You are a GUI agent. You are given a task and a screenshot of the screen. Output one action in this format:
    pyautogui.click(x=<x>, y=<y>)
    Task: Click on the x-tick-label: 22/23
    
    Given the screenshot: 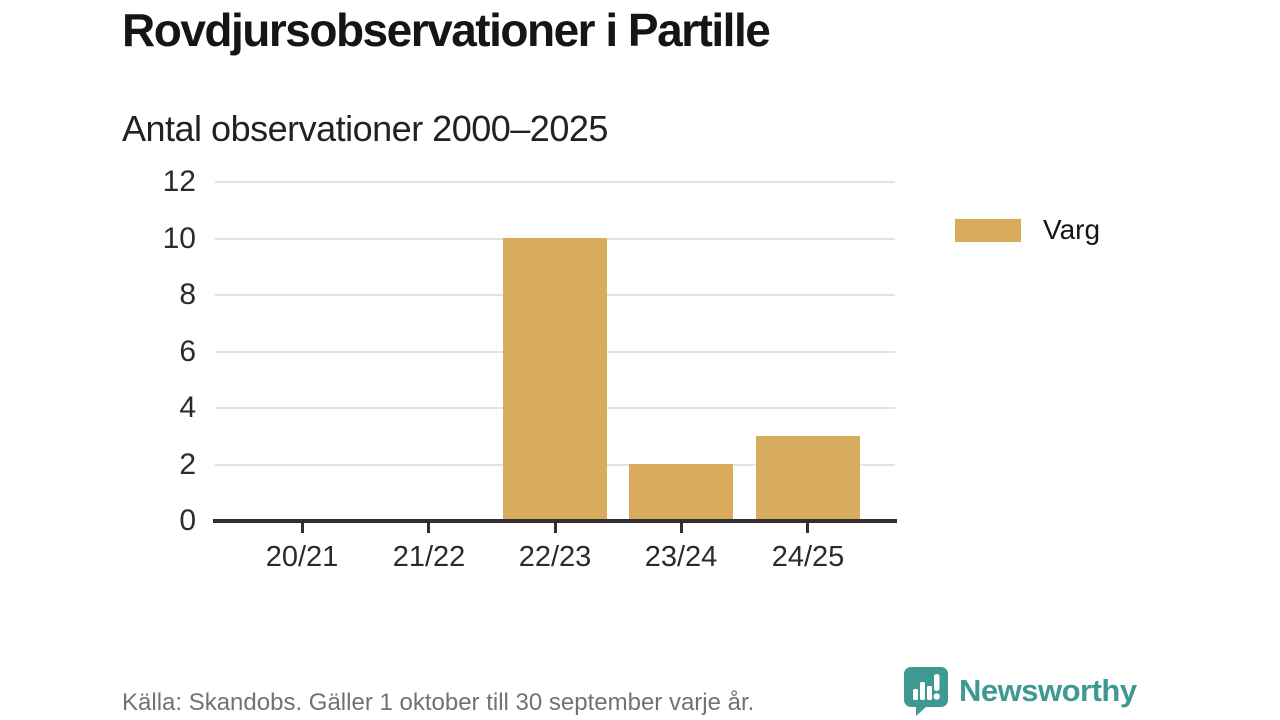 What is the action you would take?
    pyautogui.click(x=555, y=557)
    